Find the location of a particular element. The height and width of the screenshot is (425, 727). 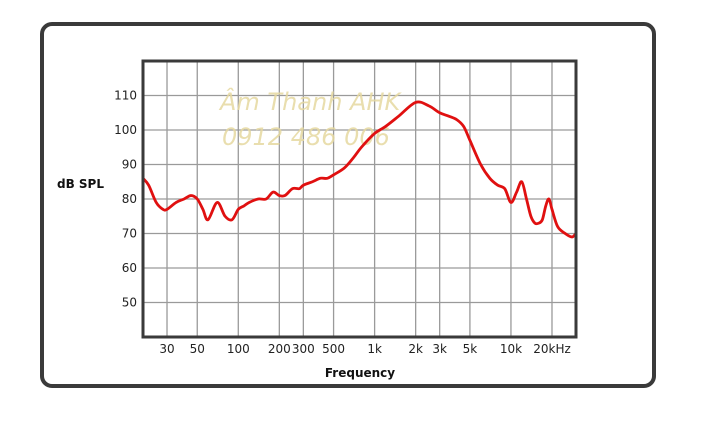

y-tick-label: 80 is located at coordinates (129, 199).